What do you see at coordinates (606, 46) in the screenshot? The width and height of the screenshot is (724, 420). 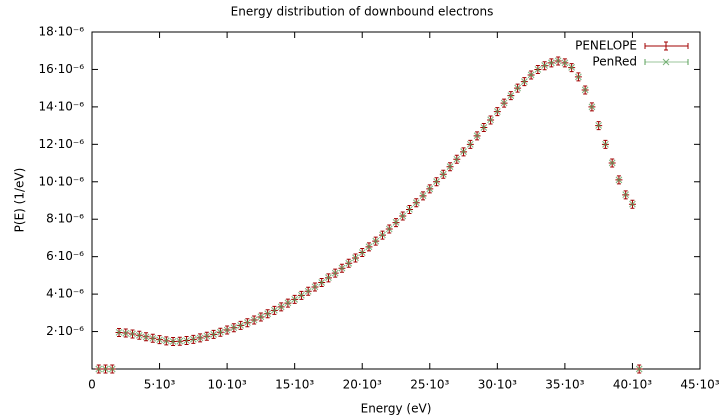 I see `legend-label: PENELOPE` at bounding box center [606, 46].